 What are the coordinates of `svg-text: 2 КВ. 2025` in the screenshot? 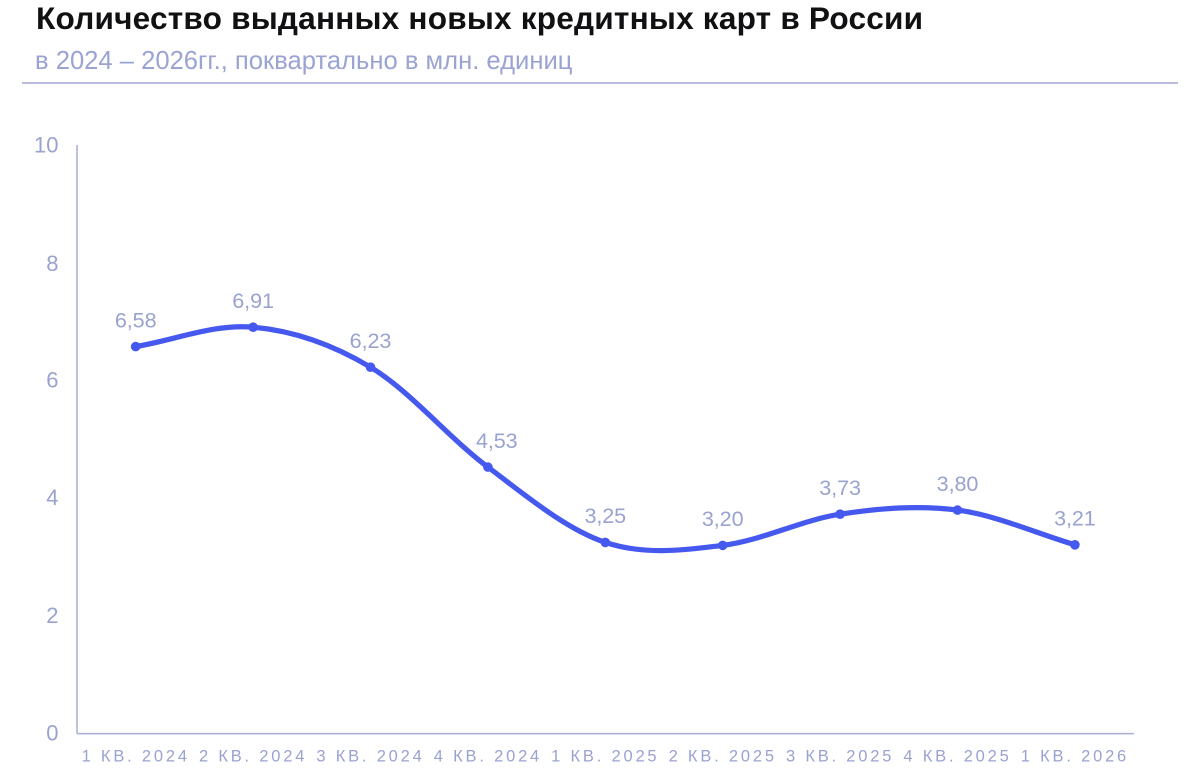 It's located at (723, 757).